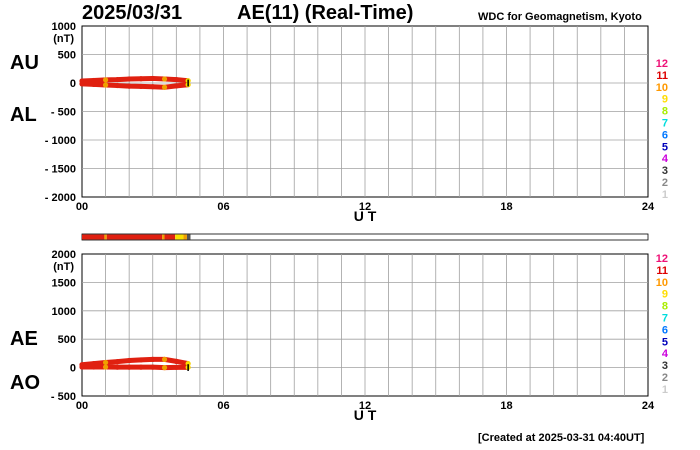 This screenshot has width=700, height=450. I want to click on au-al-y-tick-label: 1000, so click(64, 27).